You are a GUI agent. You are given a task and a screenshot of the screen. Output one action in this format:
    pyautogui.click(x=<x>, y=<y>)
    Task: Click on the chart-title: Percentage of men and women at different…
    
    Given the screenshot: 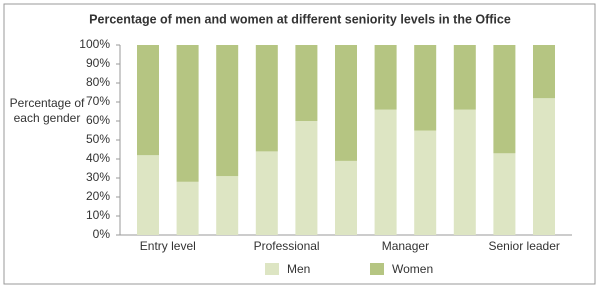 What is the action you would take?
    pyautogui.click(x=300, y=19)
    